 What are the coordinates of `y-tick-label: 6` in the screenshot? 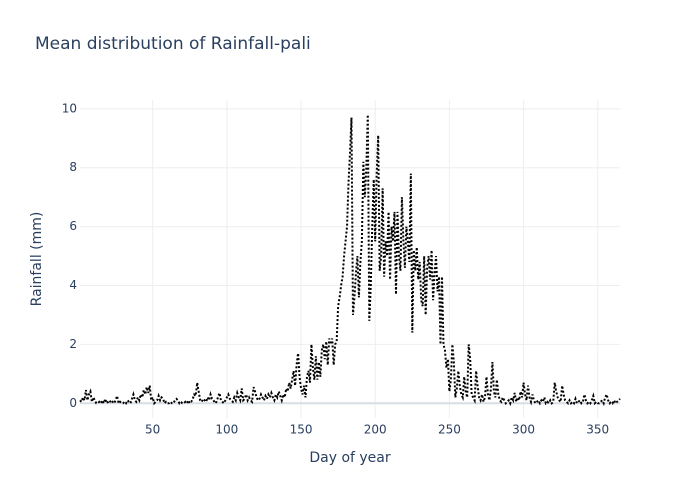 It's located at (73, 226).